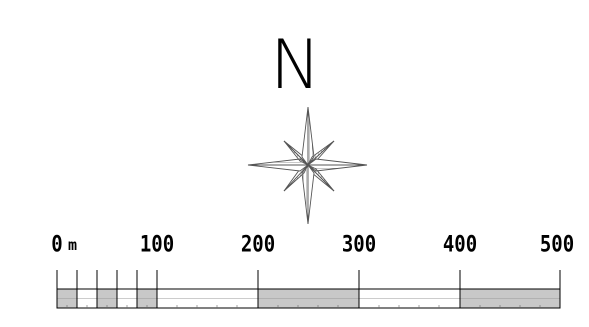  Describe the element at coordinates (359, 245) in the screenshot. I see `scale-label-300: 300` at that location.